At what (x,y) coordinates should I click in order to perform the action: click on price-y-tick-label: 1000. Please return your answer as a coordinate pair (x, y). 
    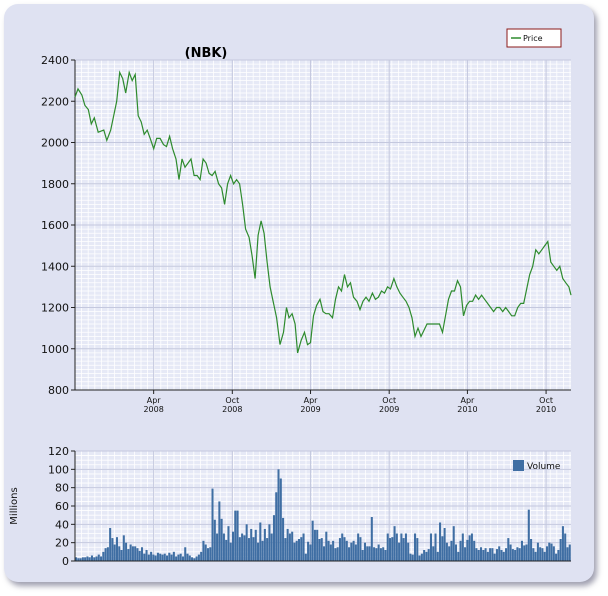
    Looking at the image, I should click on (55, 349).